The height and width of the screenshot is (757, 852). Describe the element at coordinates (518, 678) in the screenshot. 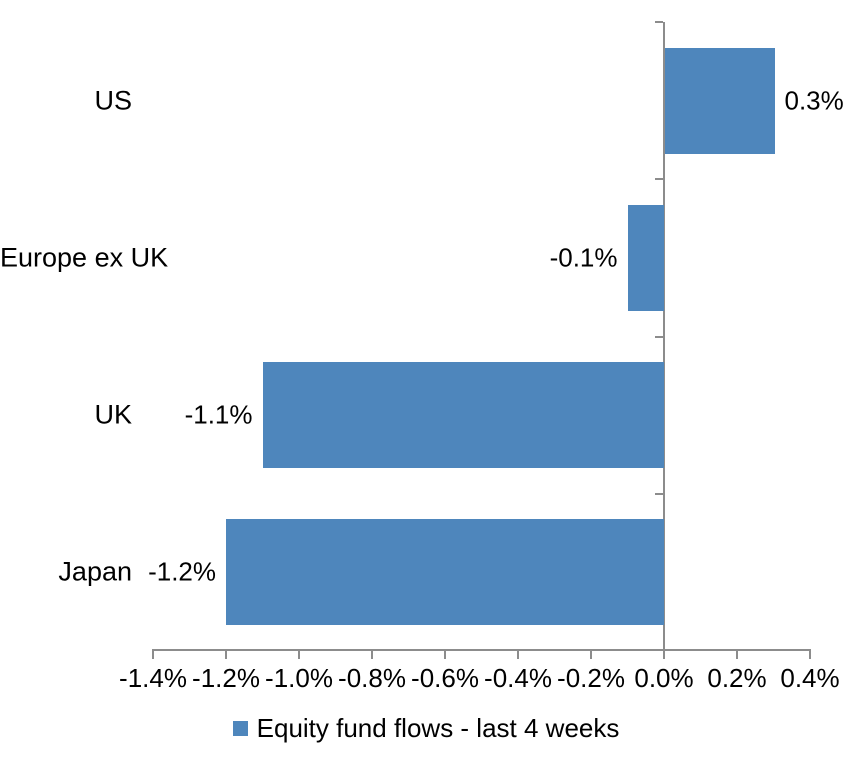

I see `x-tick-label-5: -0.4%` at that location.